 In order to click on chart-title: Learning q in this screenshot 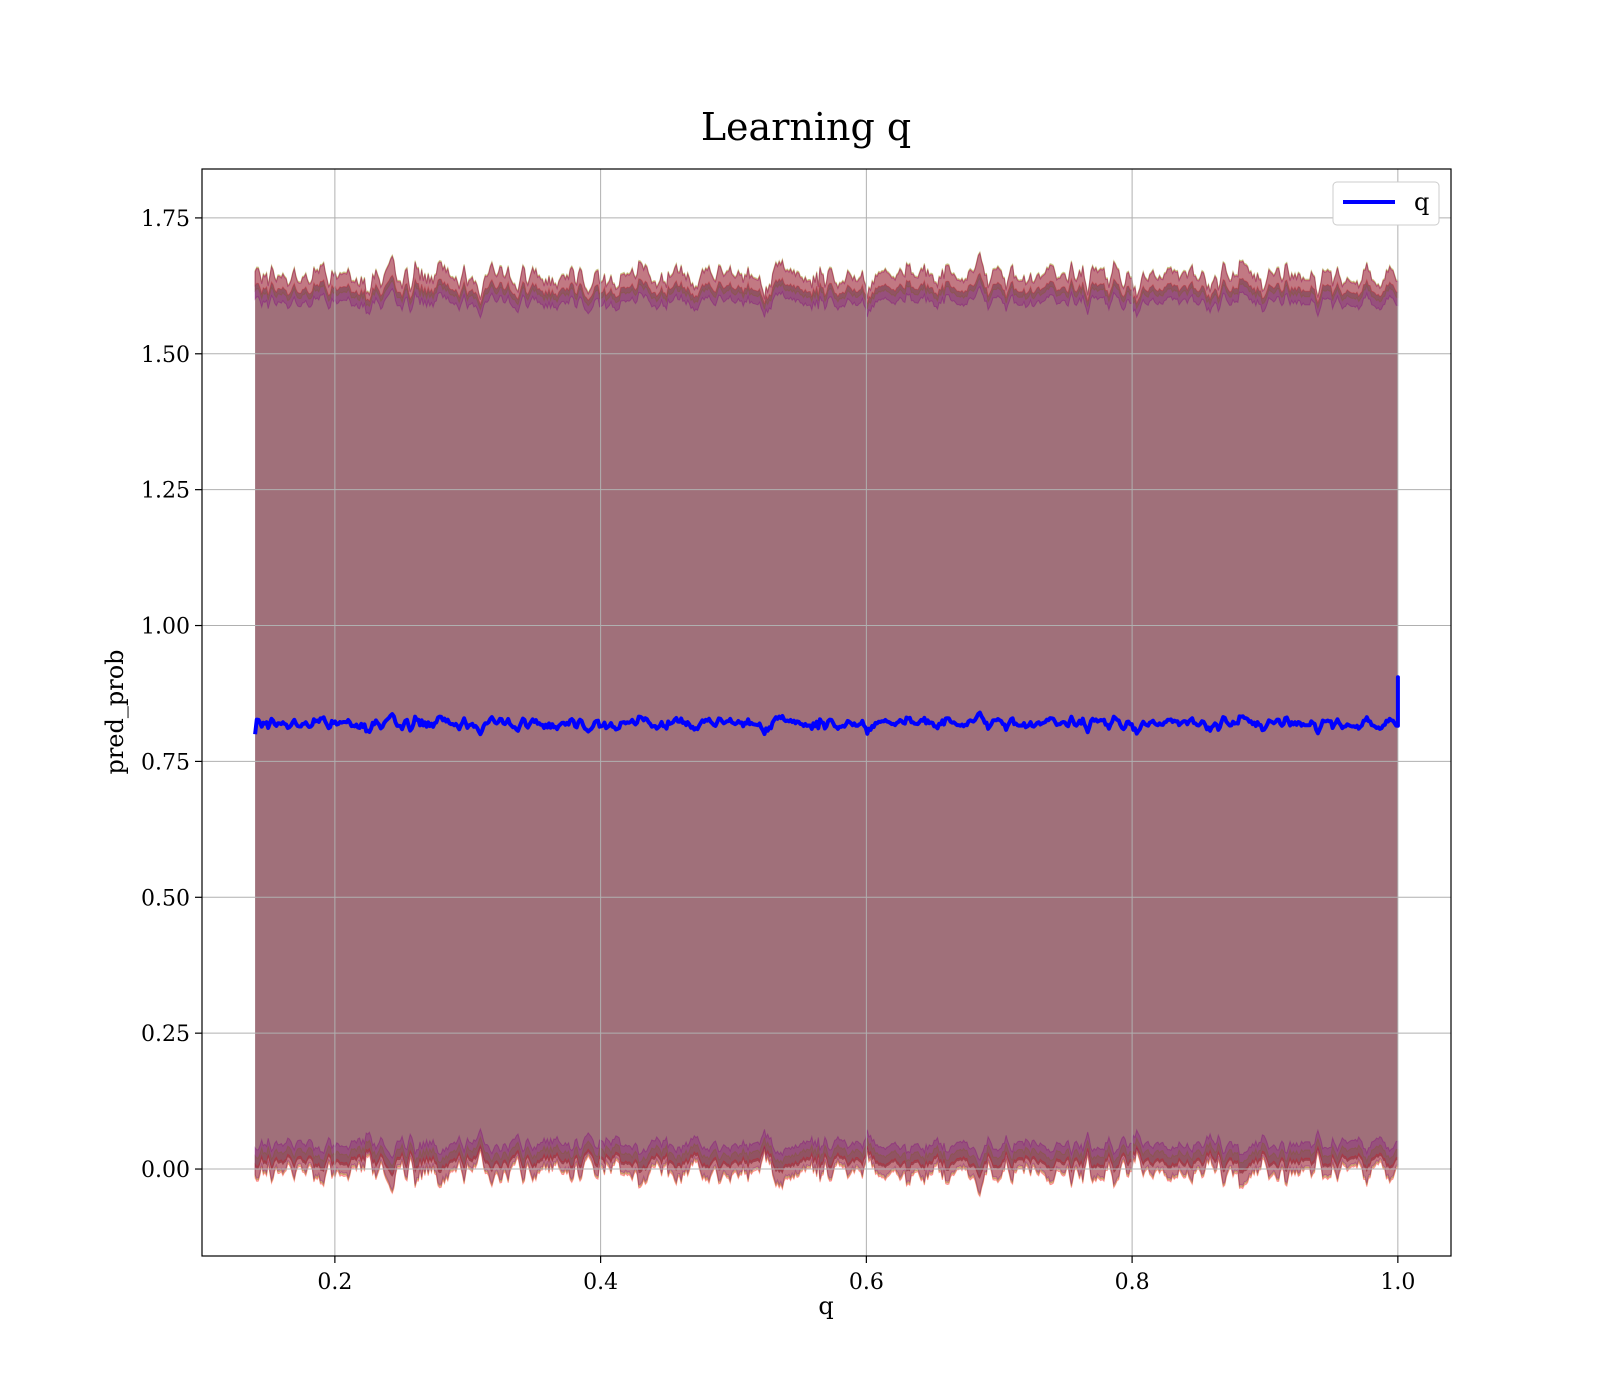, I will do `click(806, 127)`.